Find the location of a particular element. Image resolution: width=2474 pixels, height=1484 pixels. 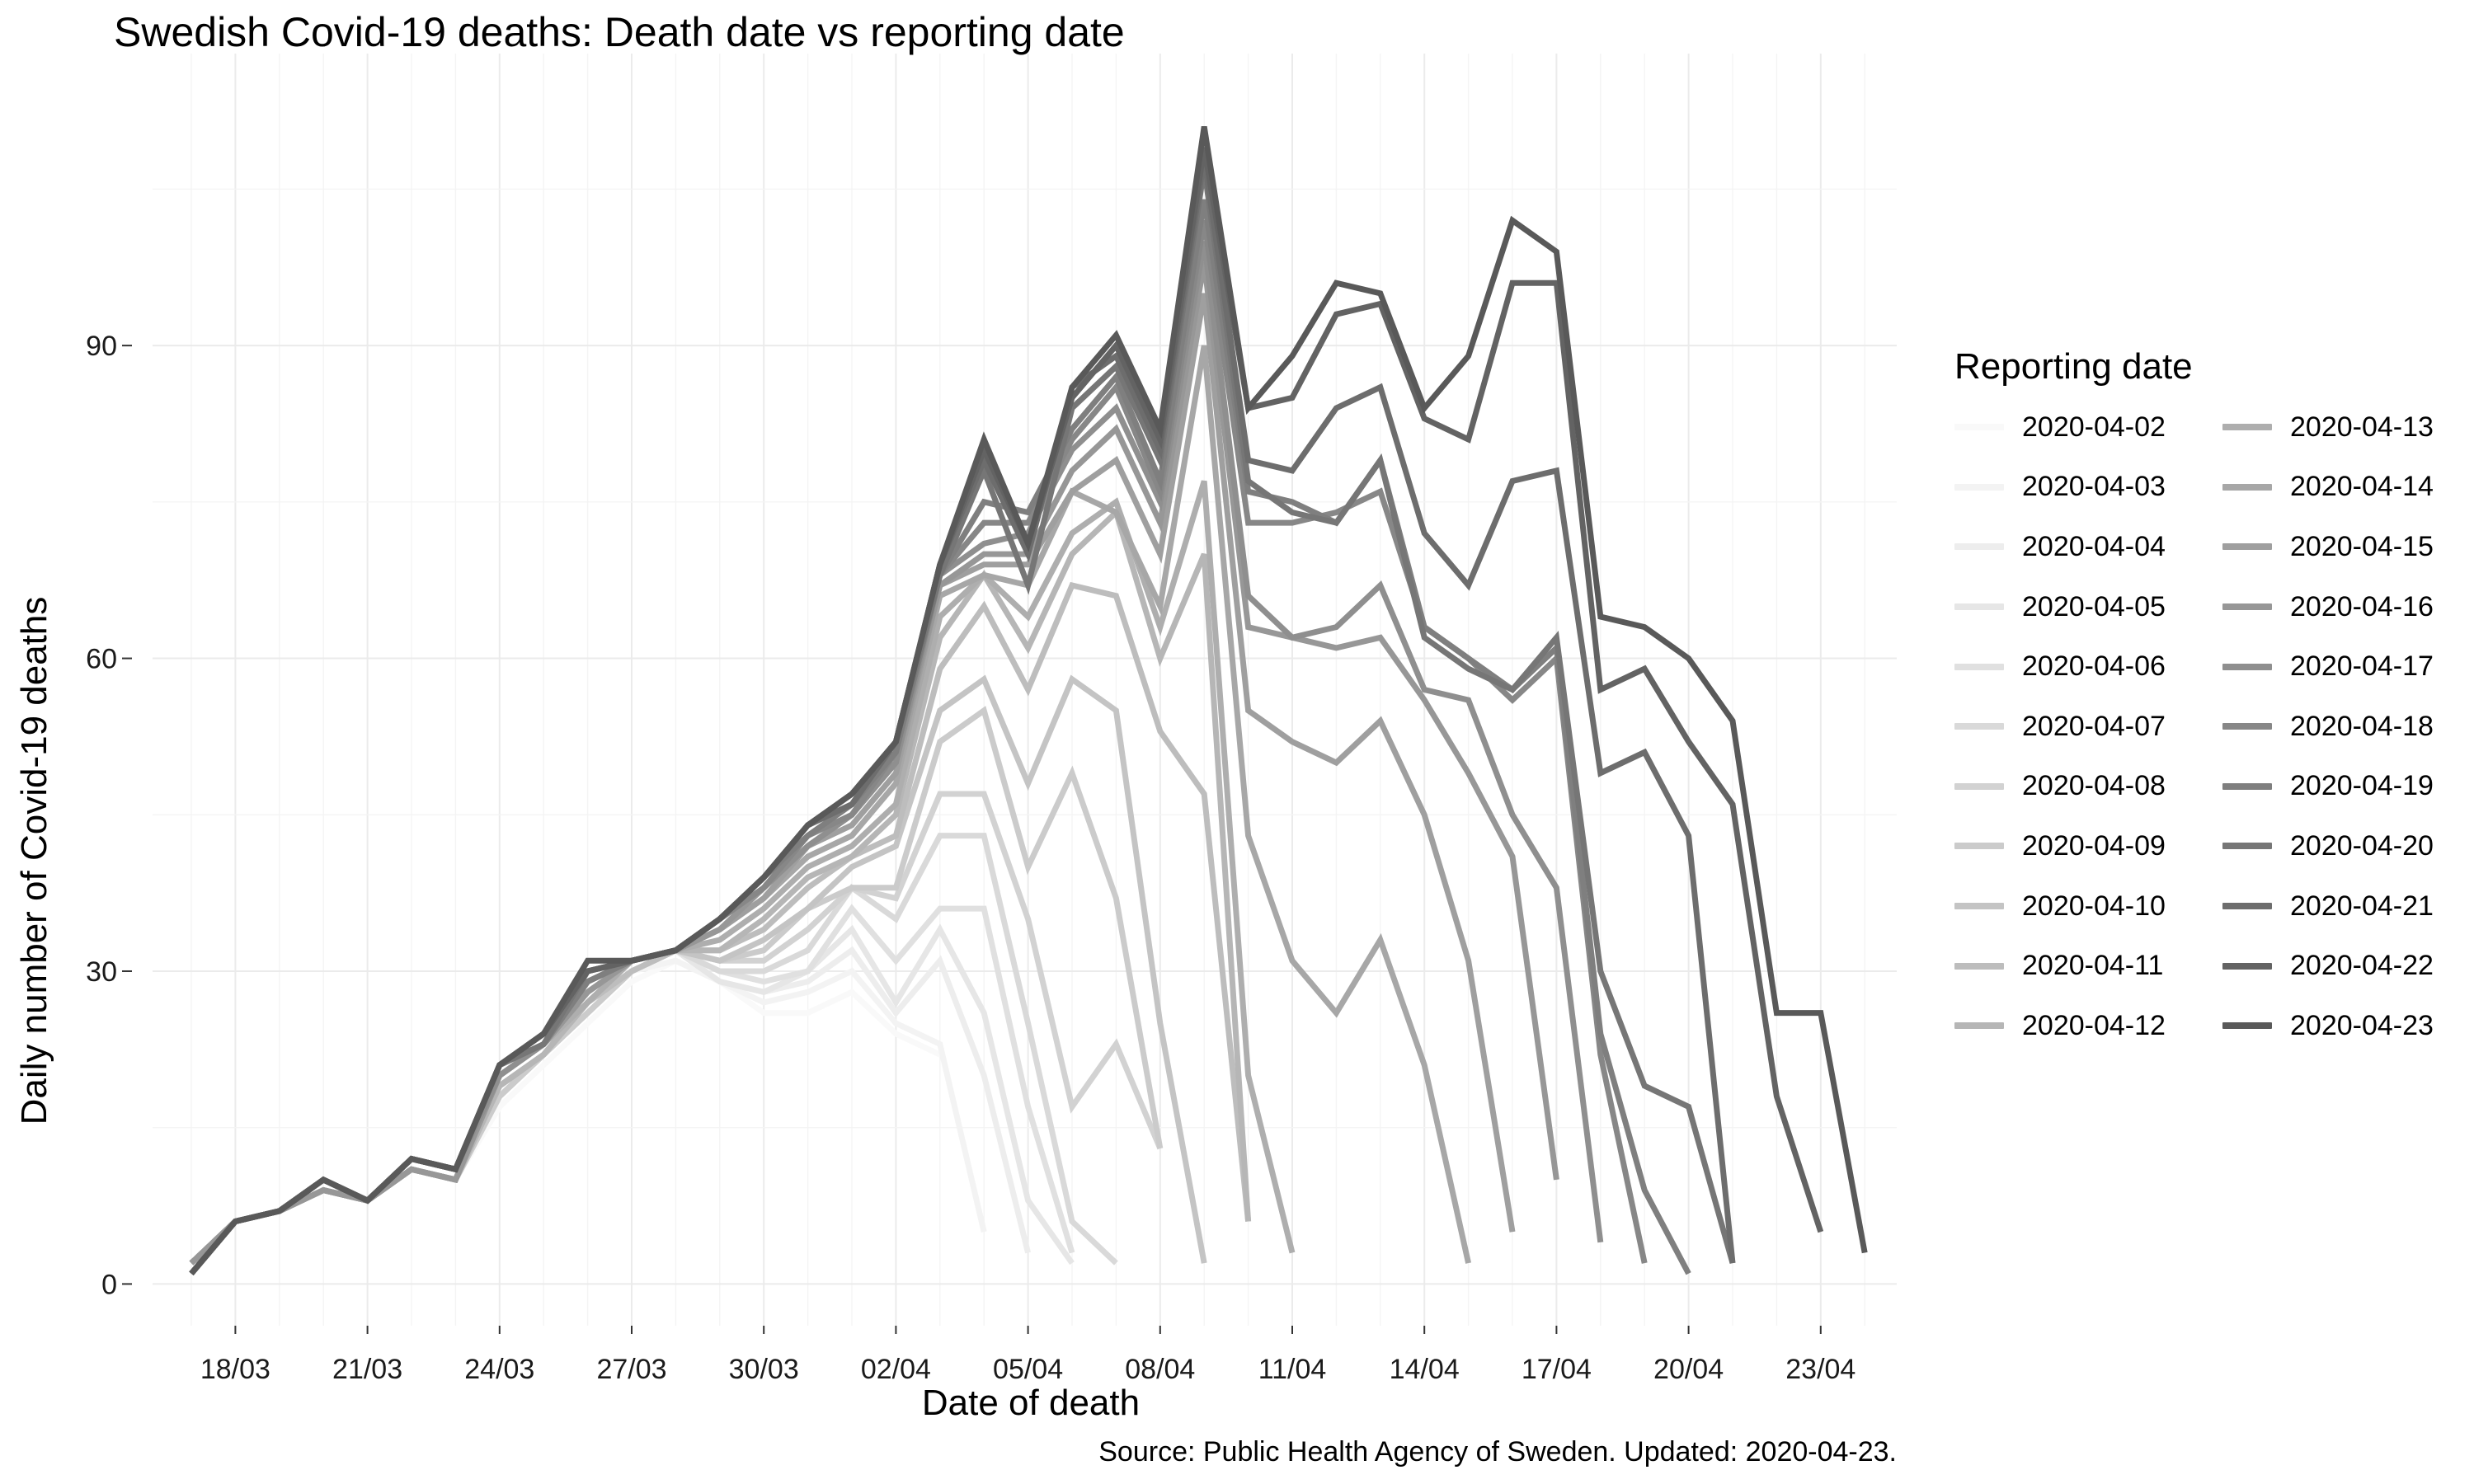

legend-label: 2020-04-03 is located at coordinates (2094, 487).